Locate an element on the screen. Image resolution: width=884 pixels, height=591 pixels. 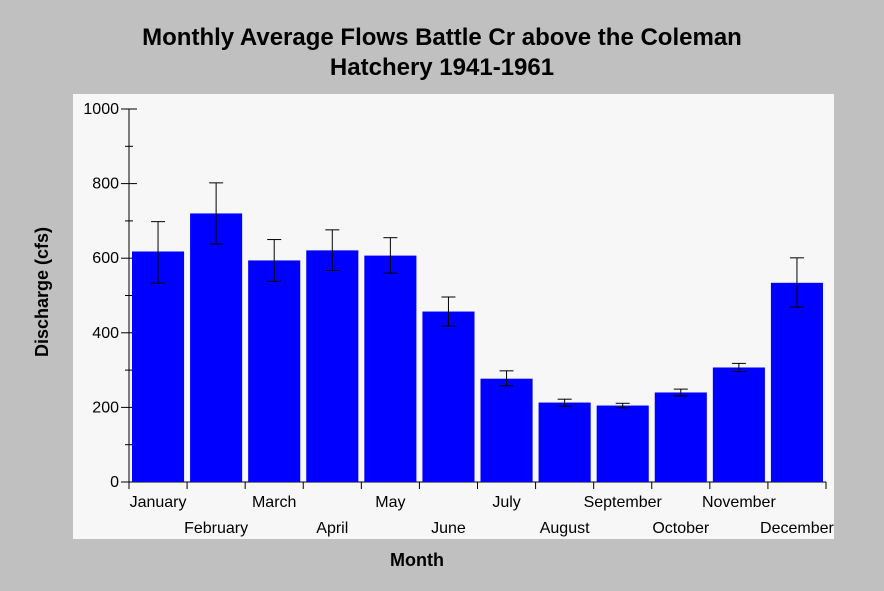
x-tick-label: August is located at coordinates (565, 528).